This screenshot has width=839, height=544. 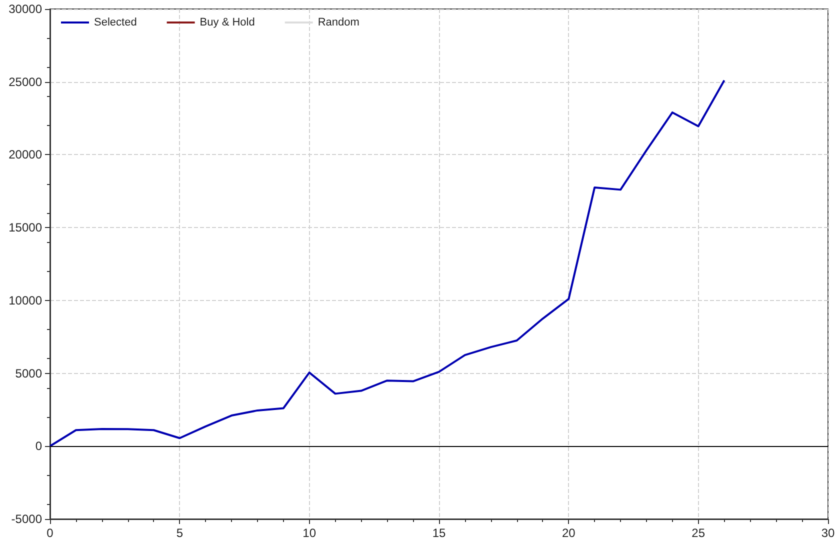 What do you see at coordinates (569, 533) in the screenshot?
I see `x-tick-label: 20` at bounding box center [569, 533].